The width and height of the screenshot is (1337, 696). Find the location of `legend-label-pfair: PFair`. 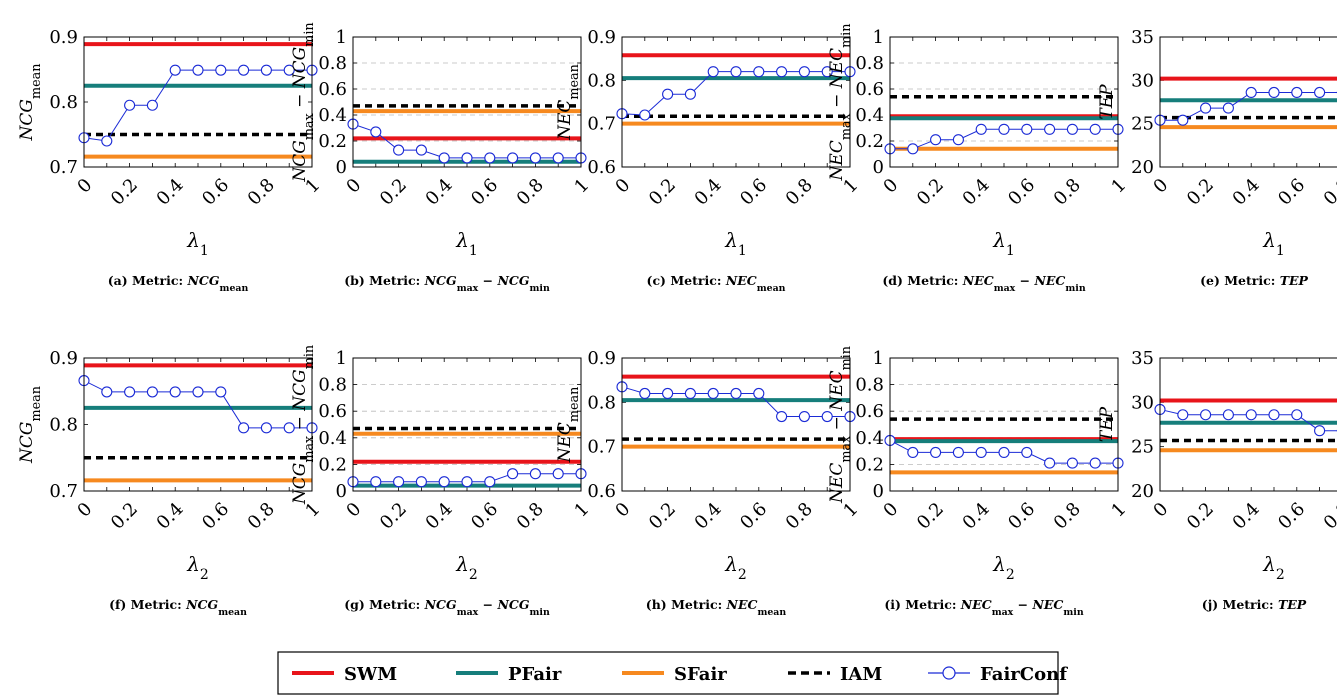

legend-label-pfair: PFair is located at coordinates (535, 674).